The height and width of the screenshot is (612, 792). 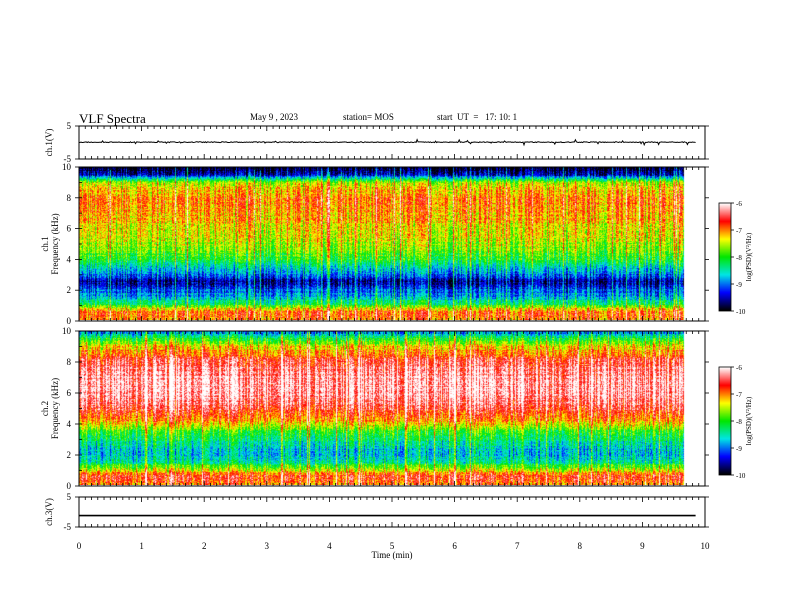 I want to click on figure-start-time: start UT = 17: 10: 1, so click(x=477, y=117).